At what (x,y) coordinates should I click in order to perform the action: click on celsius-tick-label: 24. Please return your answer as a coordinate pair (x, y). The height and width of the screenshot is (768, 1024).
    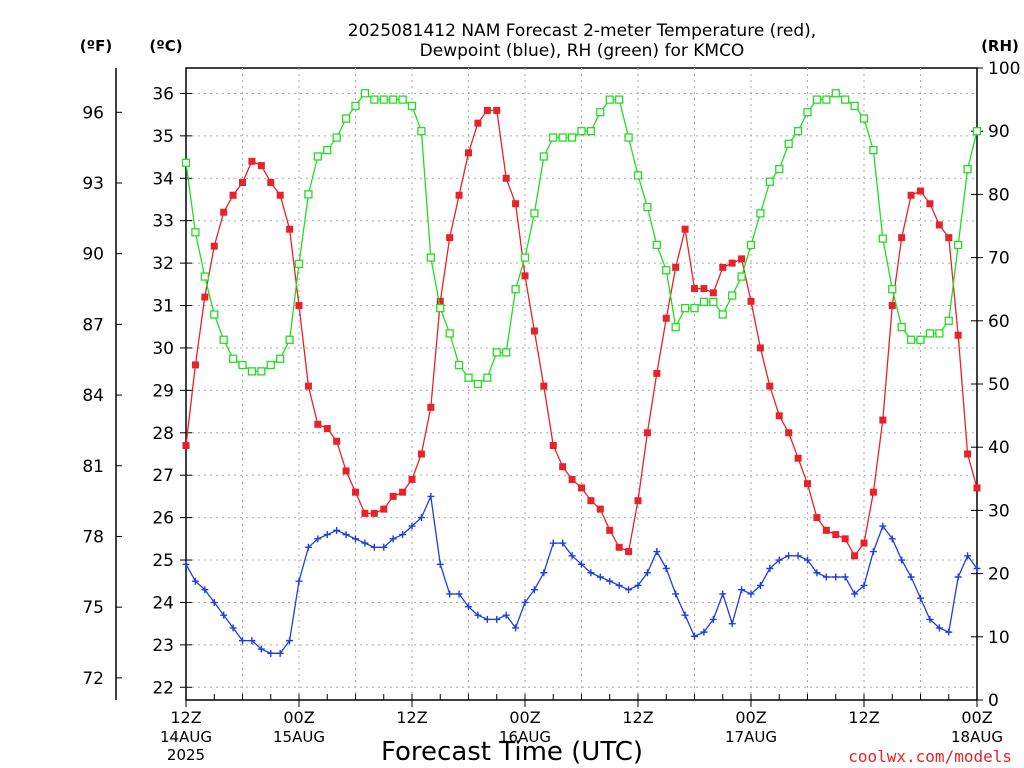
    Looking at the image, I should click on (163, 603).